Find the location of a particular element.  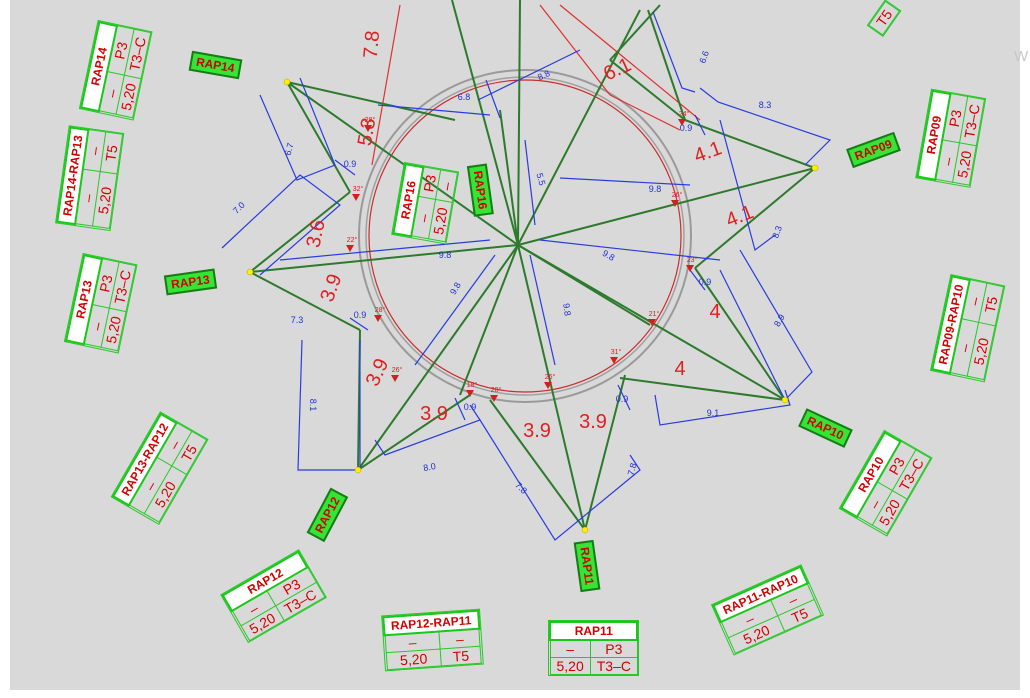

angle-label: 32° is located at coordinates (358, 189).